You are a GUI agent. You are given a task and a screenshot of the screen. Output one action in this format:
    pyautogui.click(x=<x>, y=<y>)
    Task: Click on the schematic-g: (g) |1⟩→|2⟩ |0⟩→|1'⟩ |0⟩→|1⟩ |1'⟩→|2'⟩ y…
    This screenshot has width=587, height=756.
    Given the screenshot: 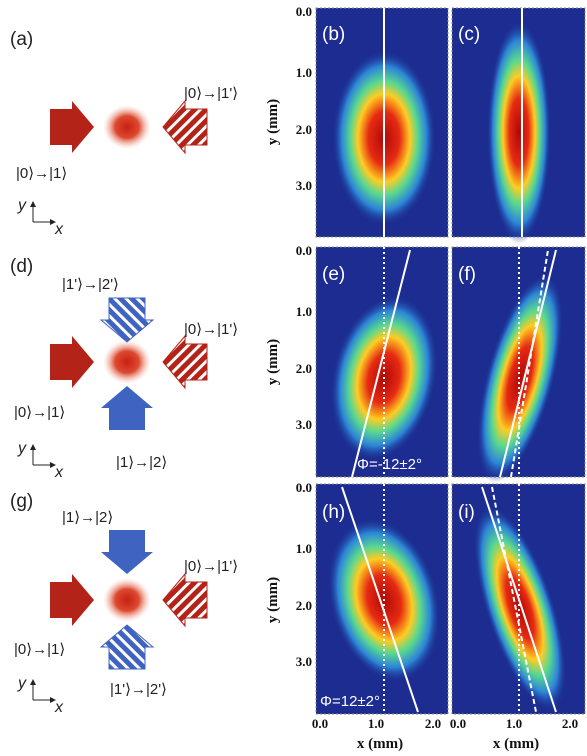 What is the action you would take?
    pyautogui.click(x=124, y=603)
    